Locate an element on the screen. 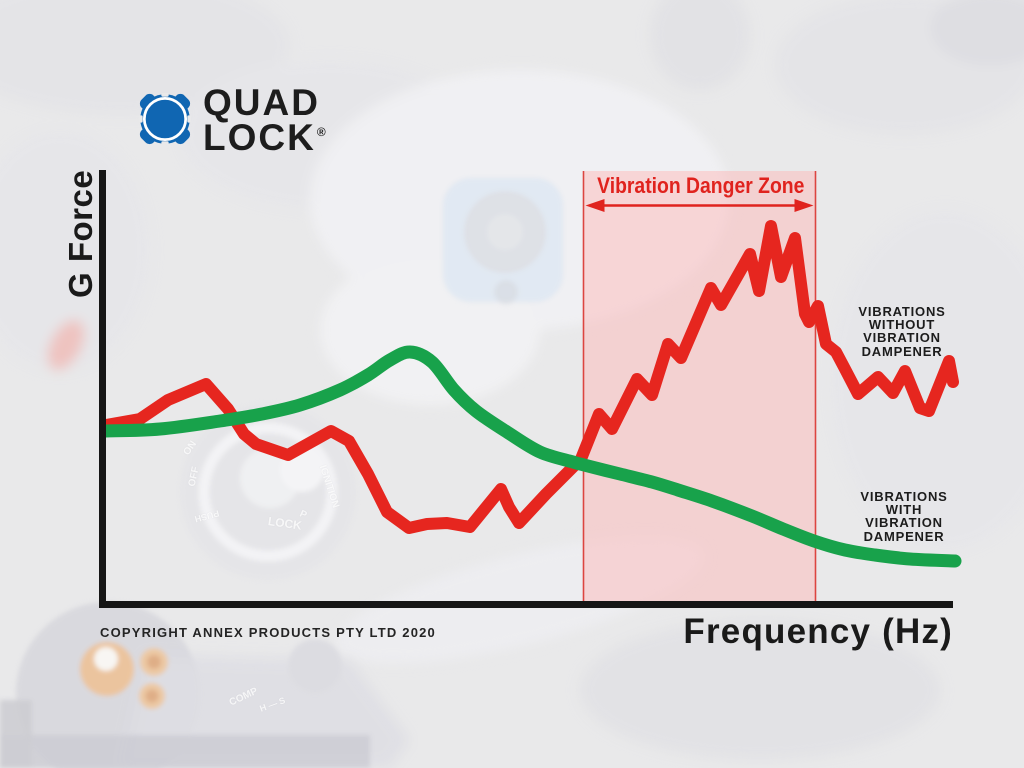 This screenshot has width=1024, height=768. quadlock-logo-text: QUAD LOCK® is located at coordinates (264, 120).